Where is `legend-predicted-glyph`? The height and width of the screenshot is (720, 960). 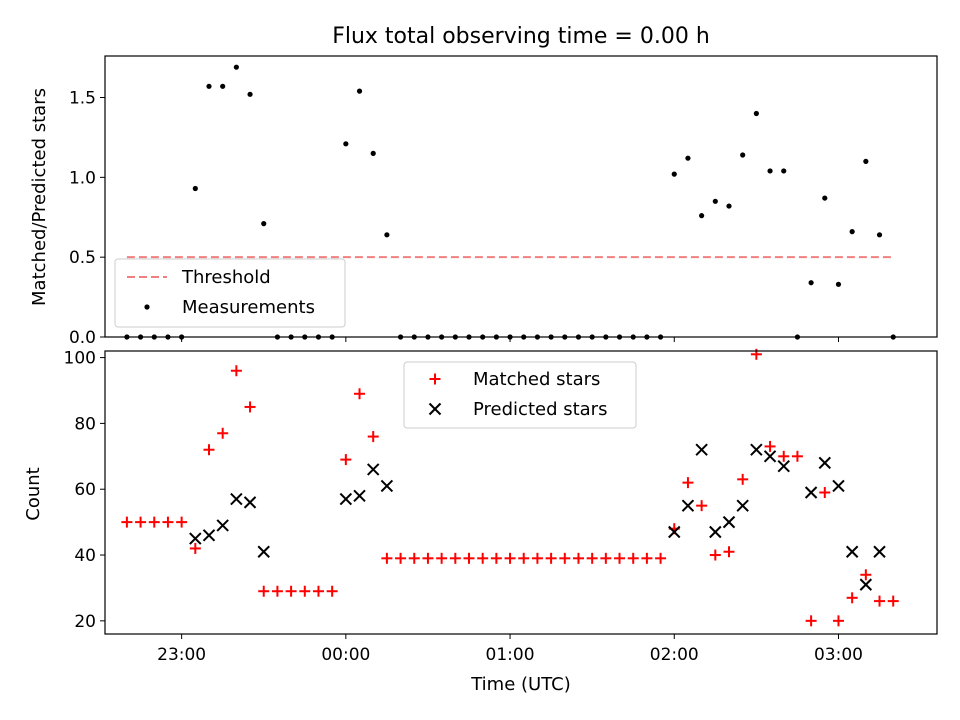 legend-predicted-glyph is located at coordinates (435, 409).